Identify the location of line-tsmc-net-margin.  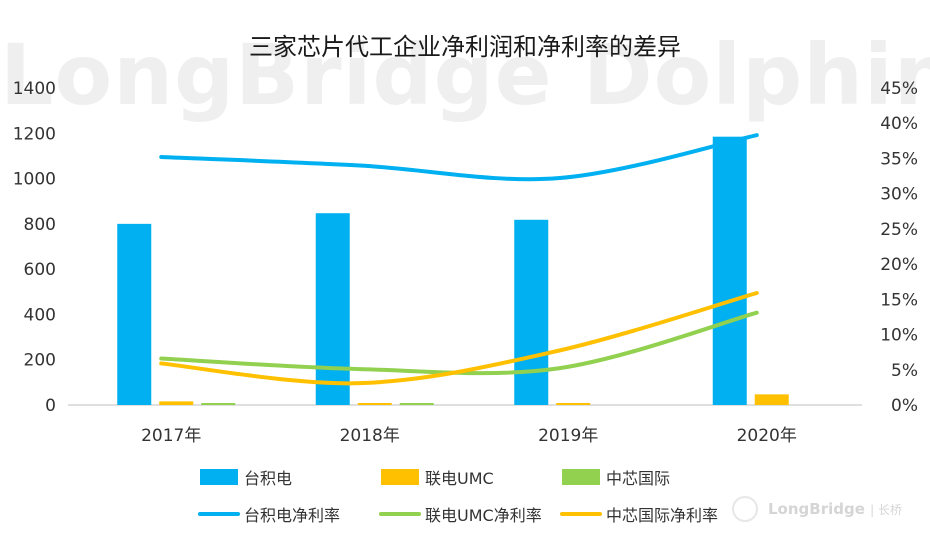
(459, 157).